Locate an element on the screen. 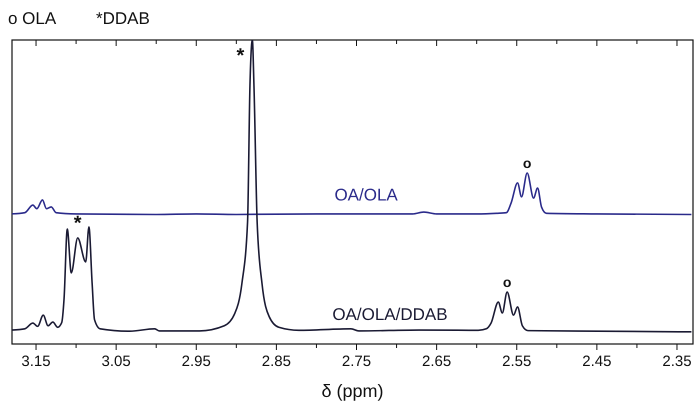 This screenshot has width=697, height=405. x-tick-label: 3.15 is located at coordinates (36, 361).